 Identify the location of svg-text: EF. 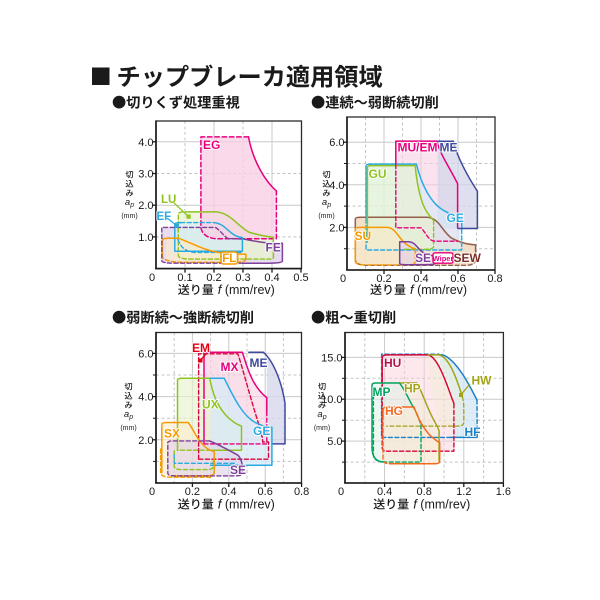
(164, 217).